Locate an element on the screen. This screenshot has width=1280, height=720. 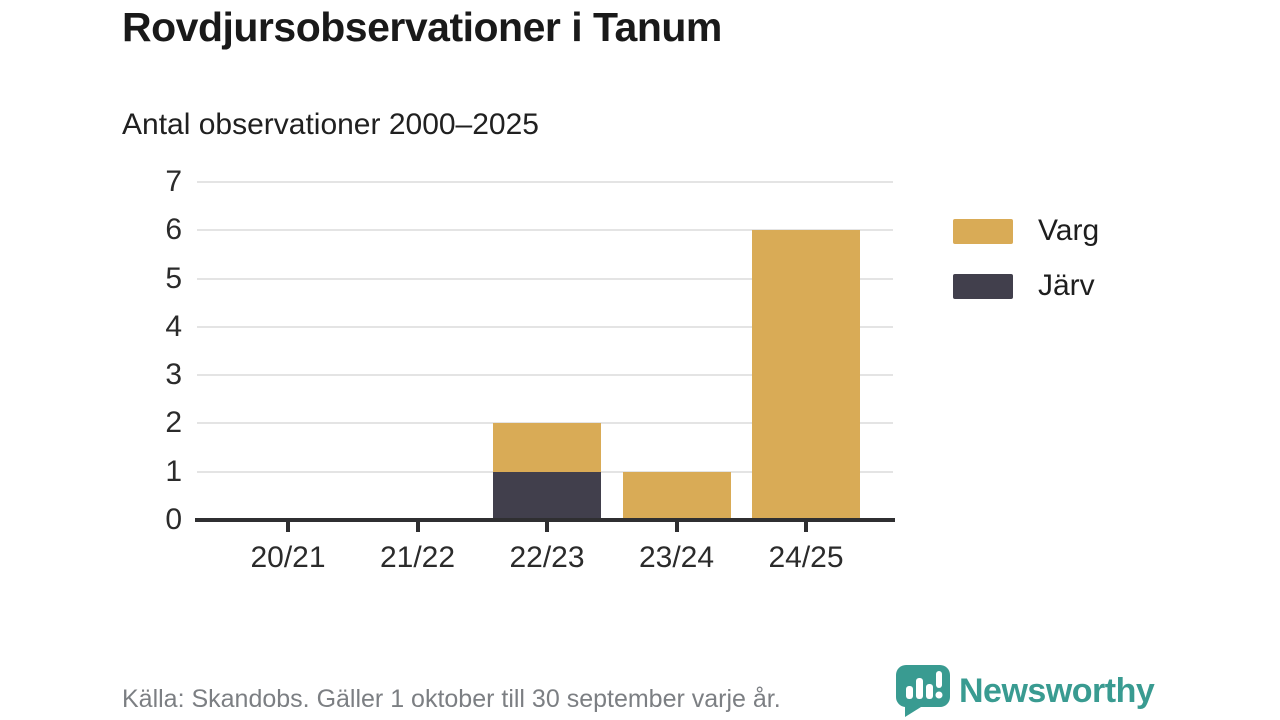
y-axis-tick-label: 4 is located at coordinates (173, 326).